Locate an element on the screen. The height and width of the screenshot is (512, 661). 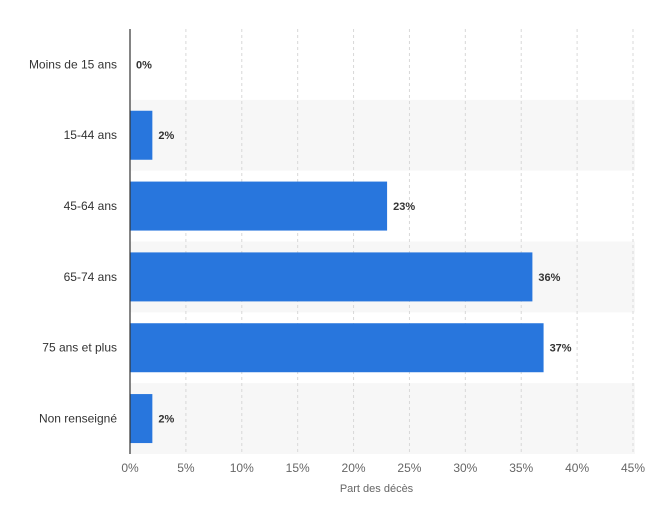
category-label: 45-64 ans is located at coordinates (90, 206).